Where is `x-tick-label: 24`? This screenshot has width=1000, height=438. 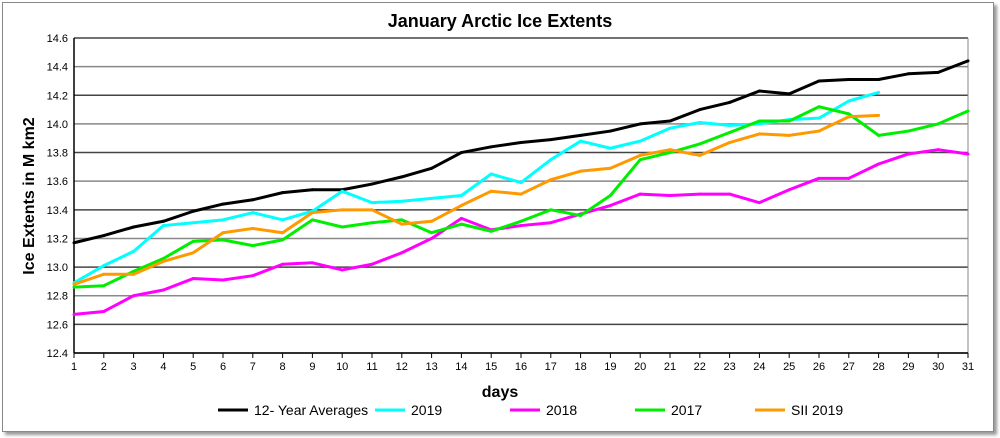
x-tick-label: 24 is located at coordinates (759, 367).